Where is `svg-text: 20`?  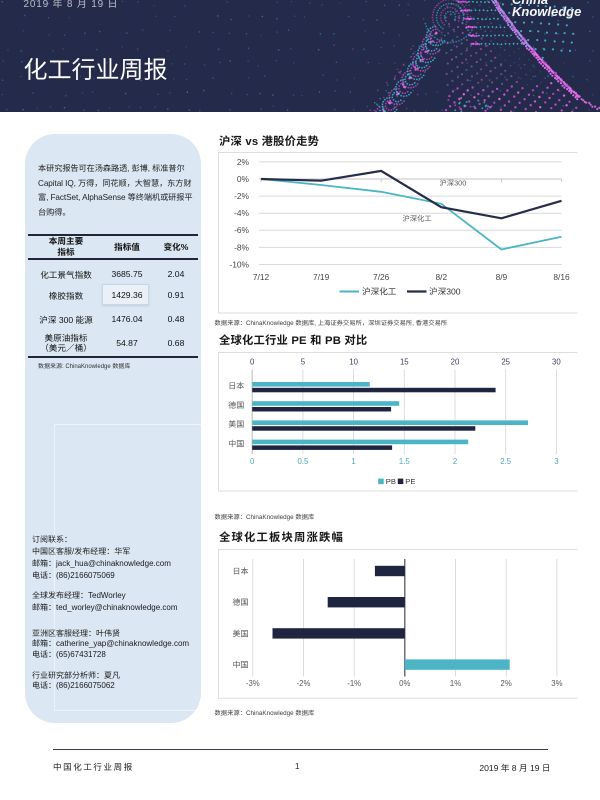
svg-text: 20 is located at coordinates (454, 362).